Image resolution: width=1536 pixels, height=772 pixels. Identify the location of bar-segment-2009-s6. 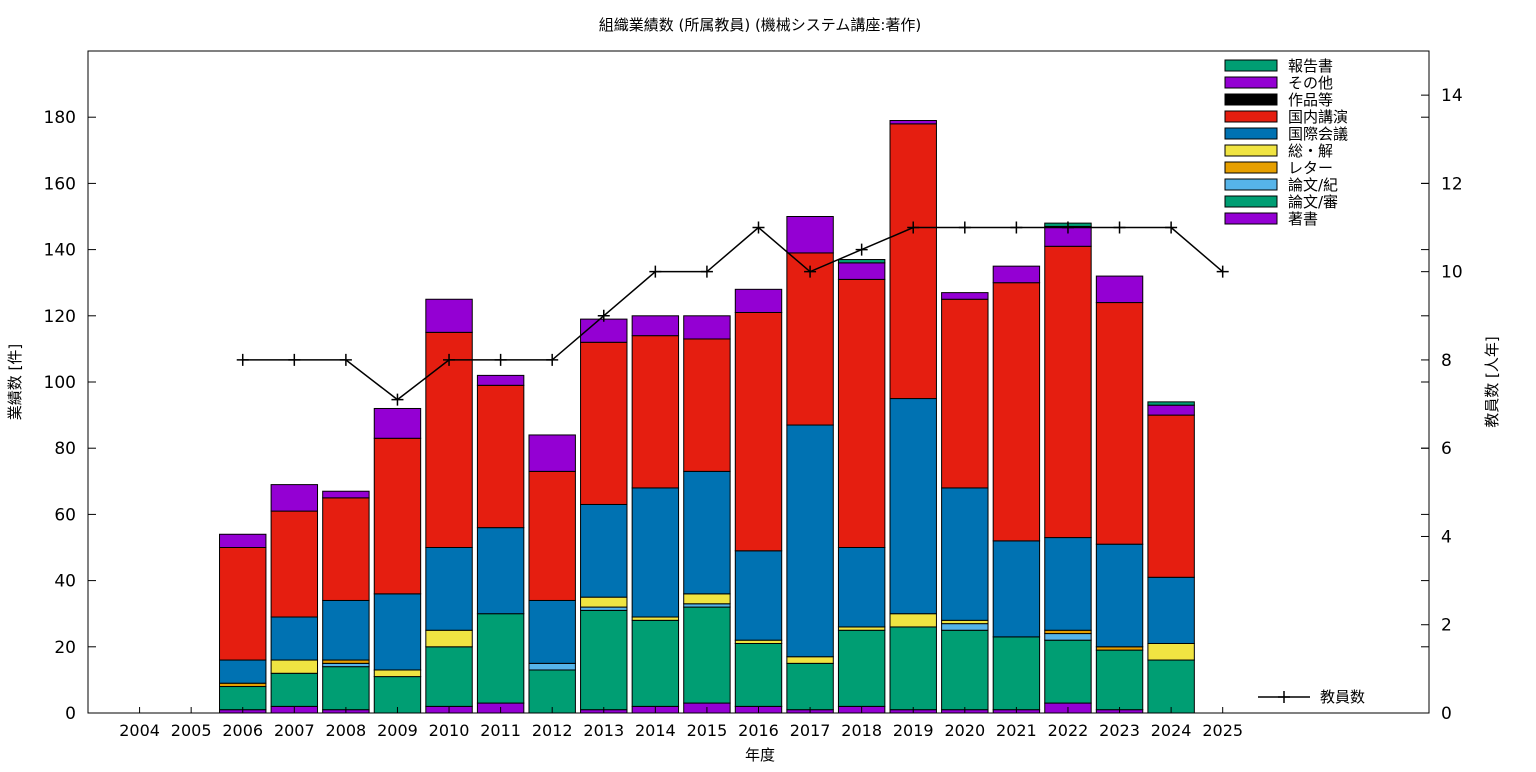
(397, 516).